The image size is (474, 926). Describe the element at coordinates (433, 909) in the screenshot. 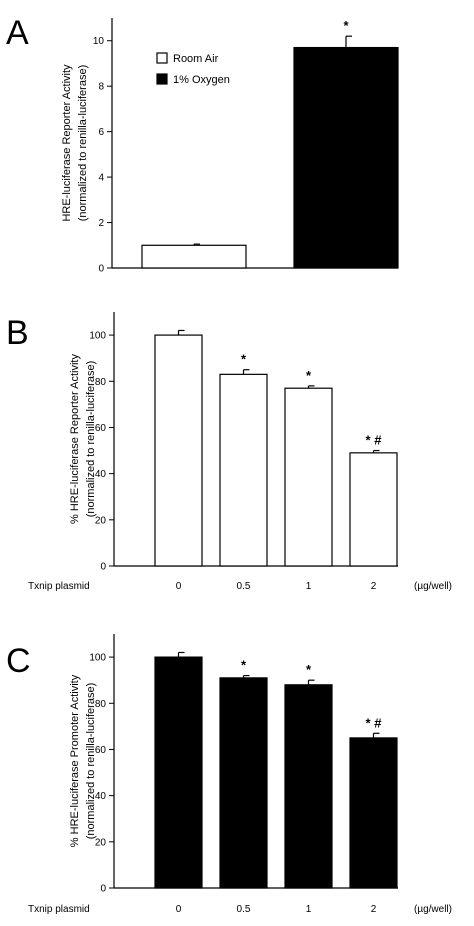

I see `panel-c-xunit-label: (µg/well)` at that location.